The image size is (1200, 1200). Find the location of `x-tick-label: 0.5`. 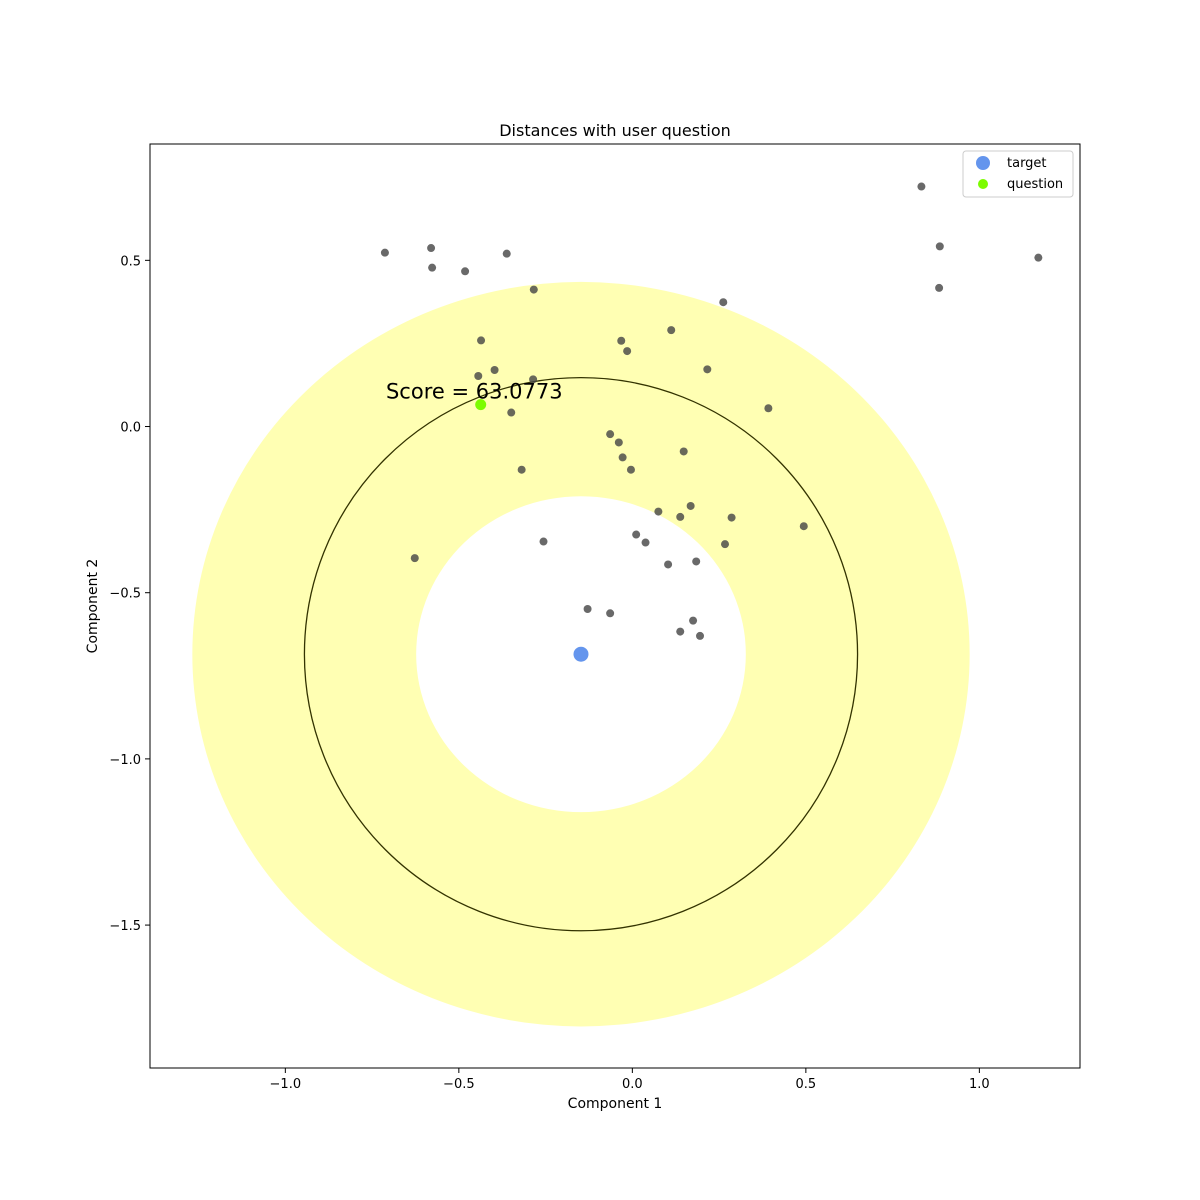

x-tick-label: 0.5 is located at coordinates (806, 1084).